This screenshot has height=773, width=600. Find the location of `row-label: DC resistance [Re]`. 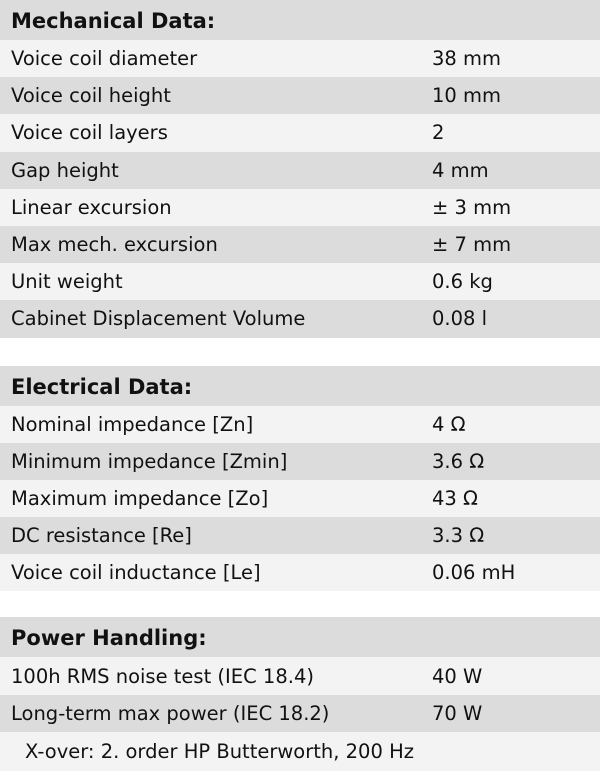

row-label: DC resistance [Re] is located at coordinates (101, 536).